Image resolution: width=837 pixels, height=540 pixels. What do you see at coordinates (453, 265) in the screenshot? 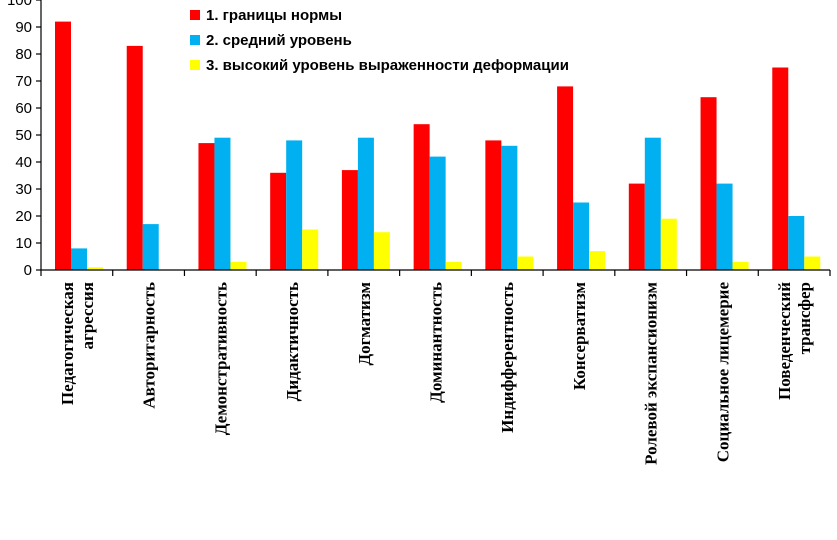
I see `bar-s3-c6` at bounding box center [453, 265].